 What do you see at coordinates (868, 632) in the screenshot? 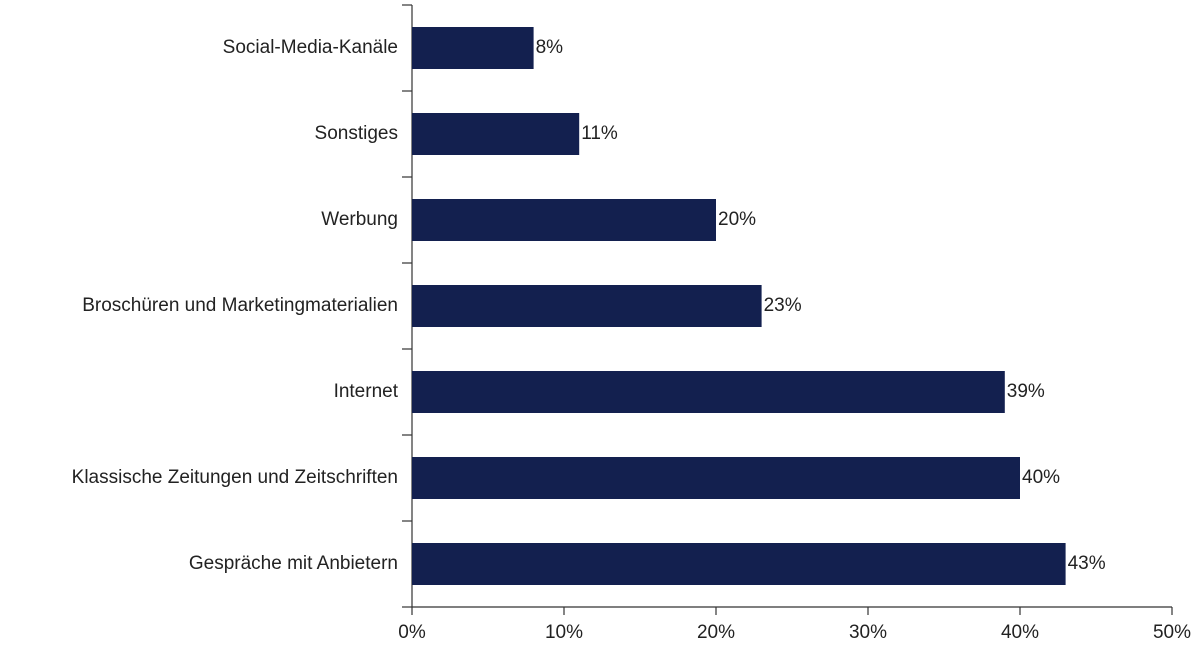
I see `x-tick-label: 30%` at bounding box center [868, 632].